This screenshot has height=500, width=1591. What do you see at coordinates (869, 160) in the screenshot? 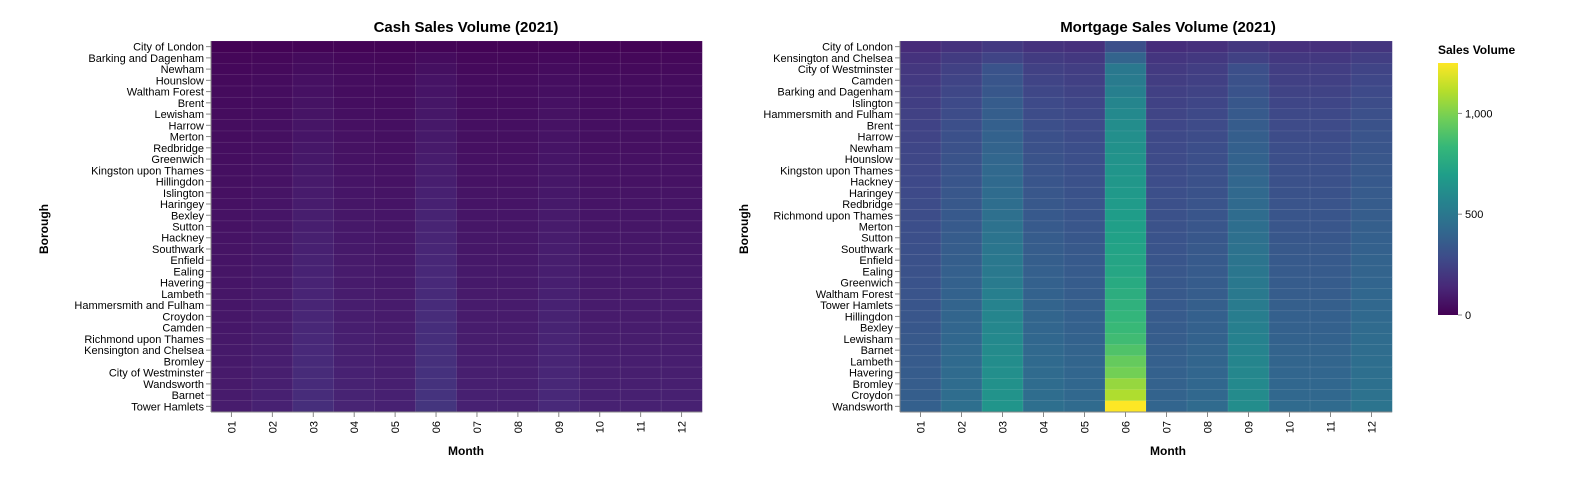
I see `mortgage-y-tick-label: Hounslow` at bounding box center [869, 160].